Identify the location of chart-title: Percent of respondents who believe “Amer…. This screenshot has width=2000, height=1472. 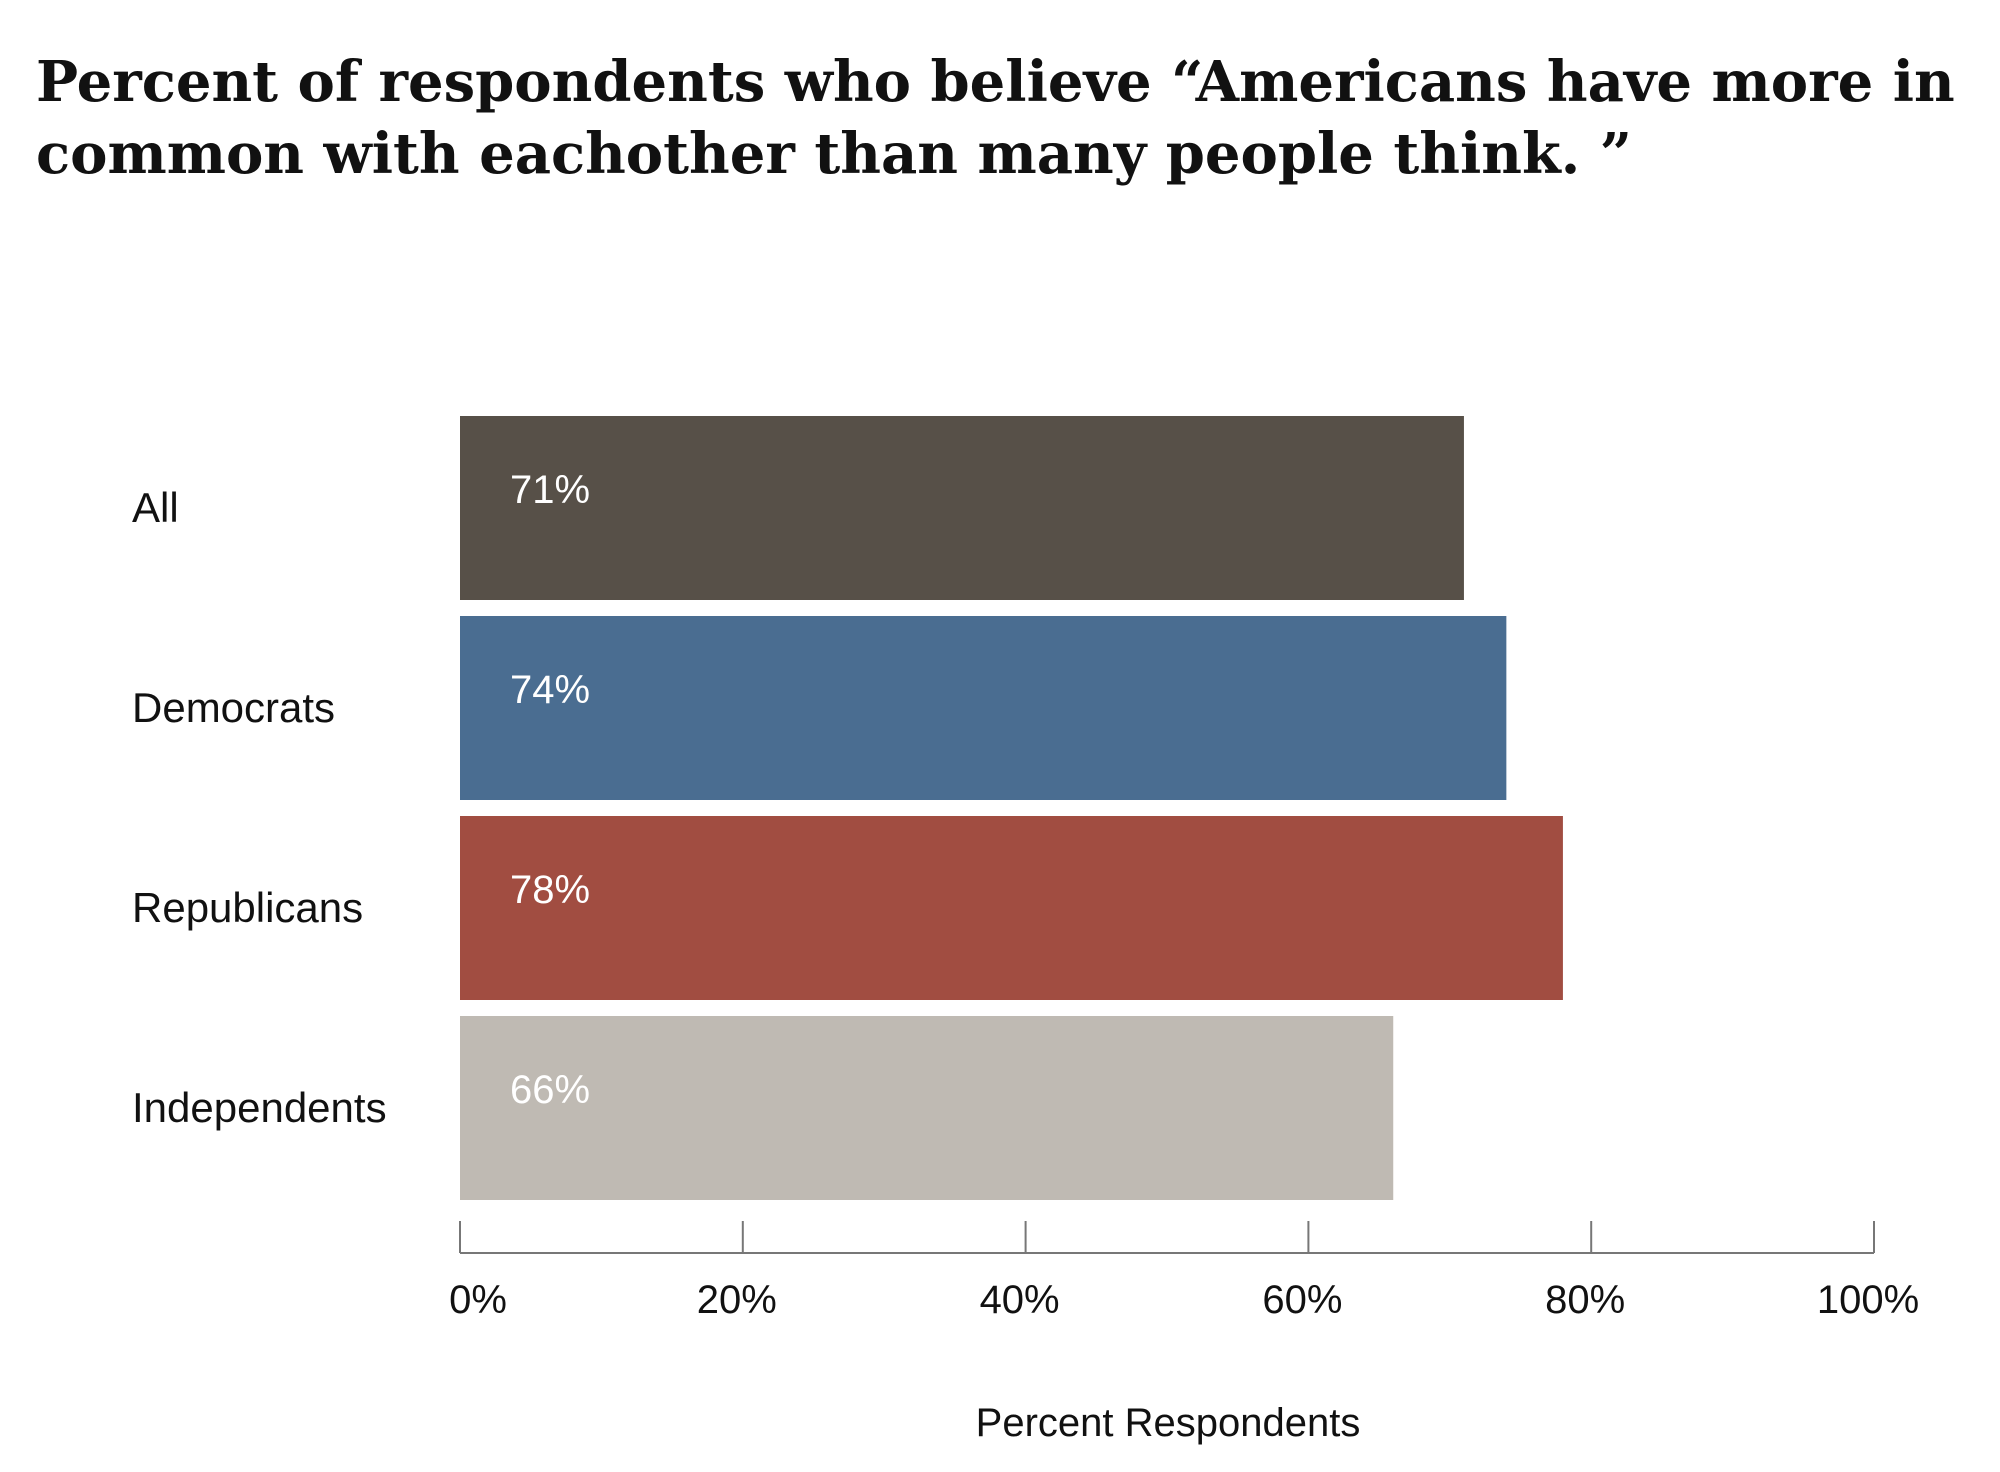
(995, 118).